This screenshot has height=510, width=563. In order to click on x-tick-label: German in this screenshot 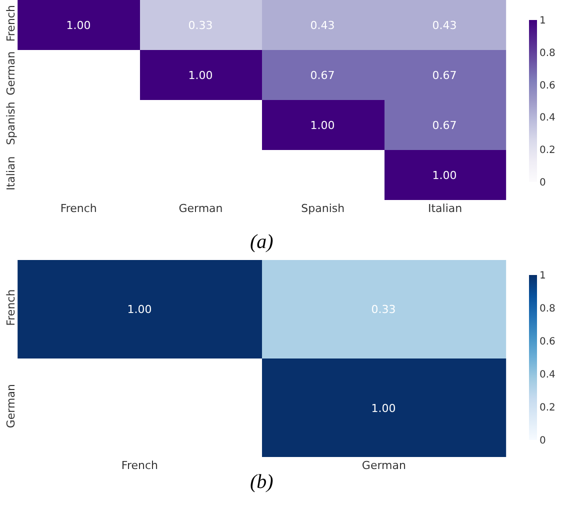, I will do `click(200, 208)`.